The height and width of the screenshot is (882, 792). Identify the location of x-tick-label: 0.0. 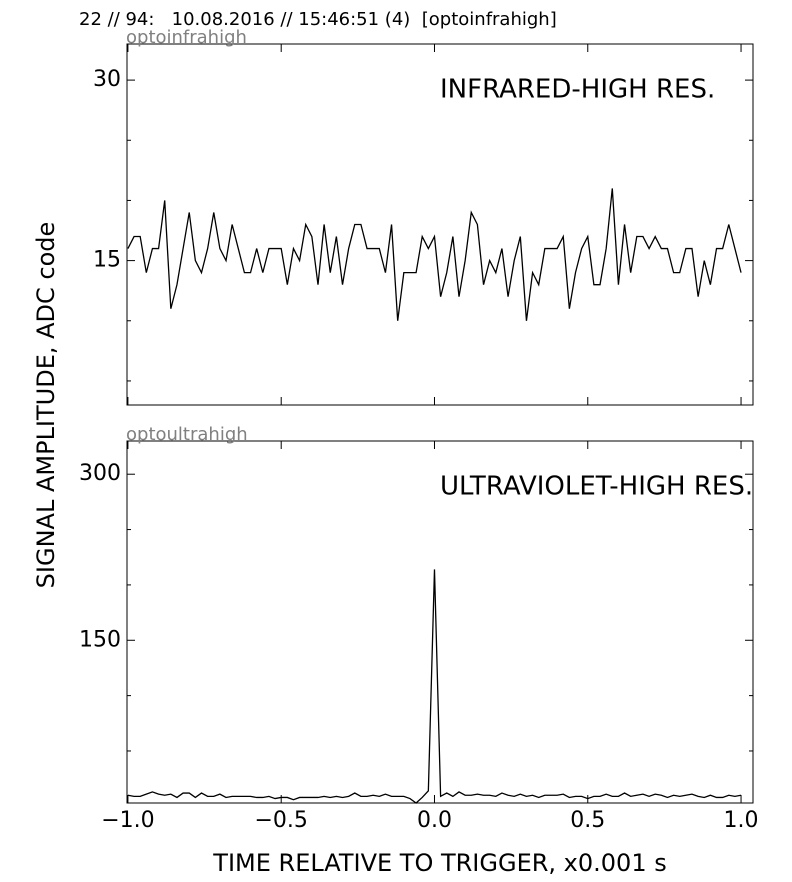
(434, 820).